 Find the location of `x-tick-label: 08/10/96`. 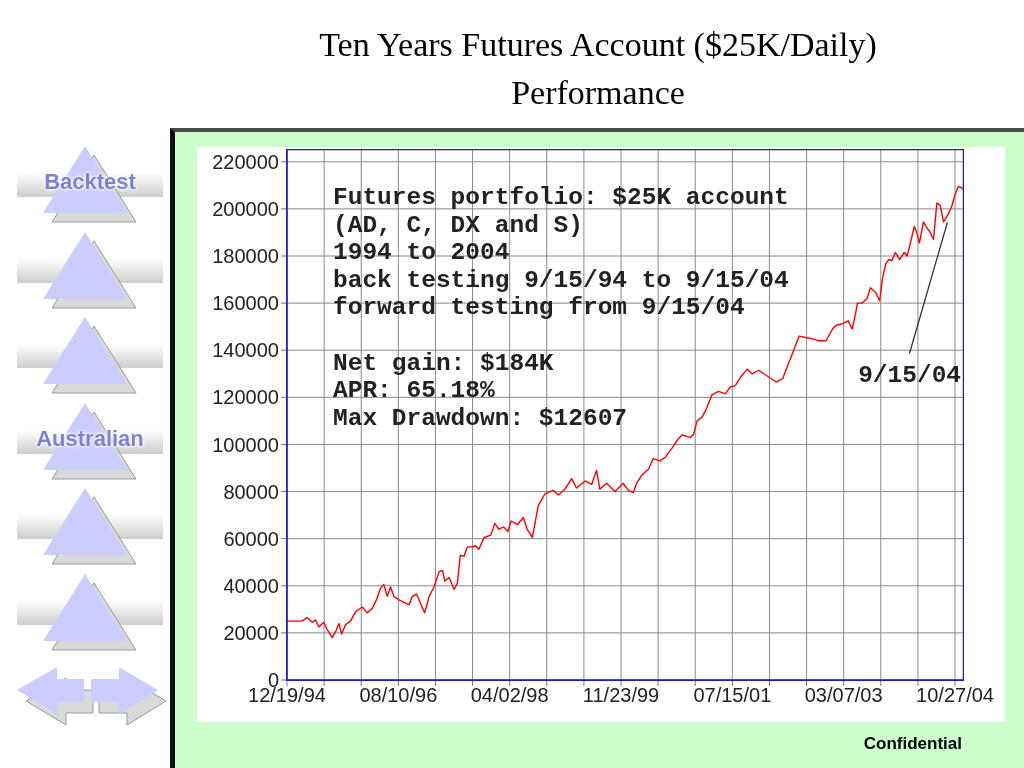

x-tick-label: 08/10/96 is located at coordinates (398, 695).